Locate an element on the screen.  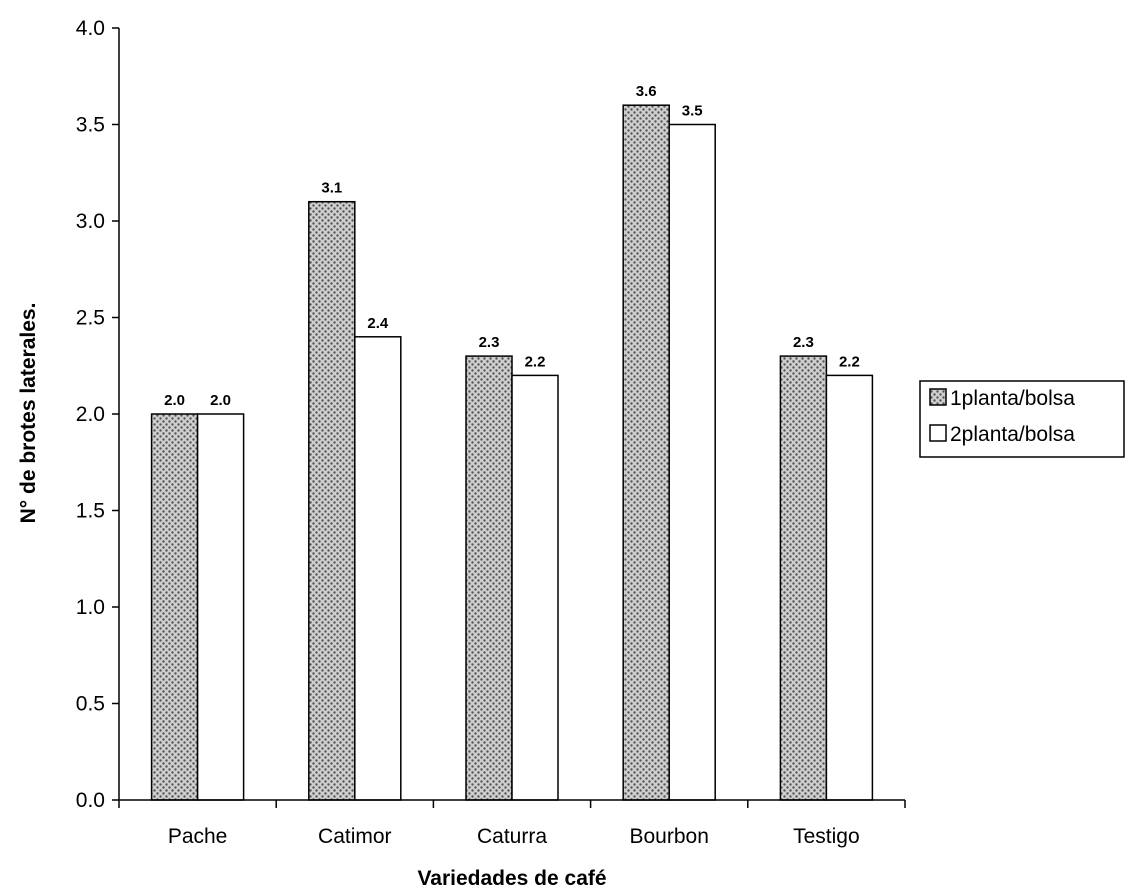
y-axis: 0.0 0.5 1.0 1.5 2.0 2.5 3.0 3.5 4.0 is located at coordinates (98, 414).